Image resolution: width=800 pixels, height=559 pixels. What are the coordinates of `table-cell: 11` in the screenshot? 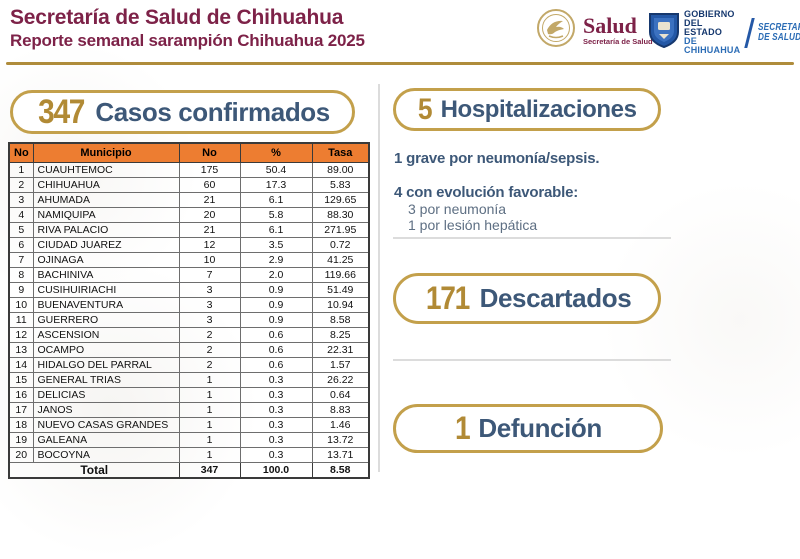 It's located at (21, 319).